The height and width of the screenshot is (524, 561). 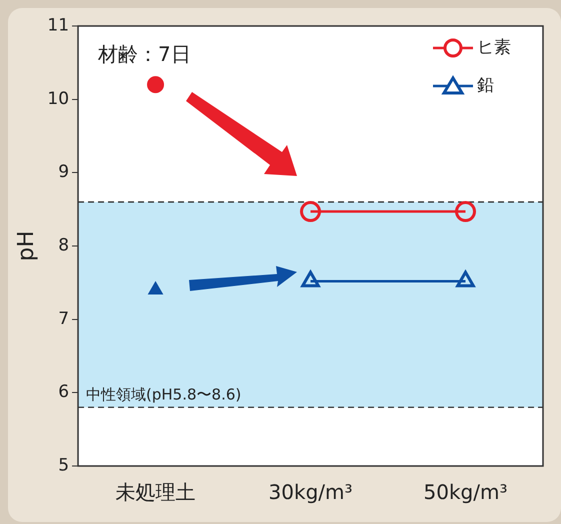 I want to click on band-label: 中性領域(pH5.8〜8.6), so click(x=164, y=395).